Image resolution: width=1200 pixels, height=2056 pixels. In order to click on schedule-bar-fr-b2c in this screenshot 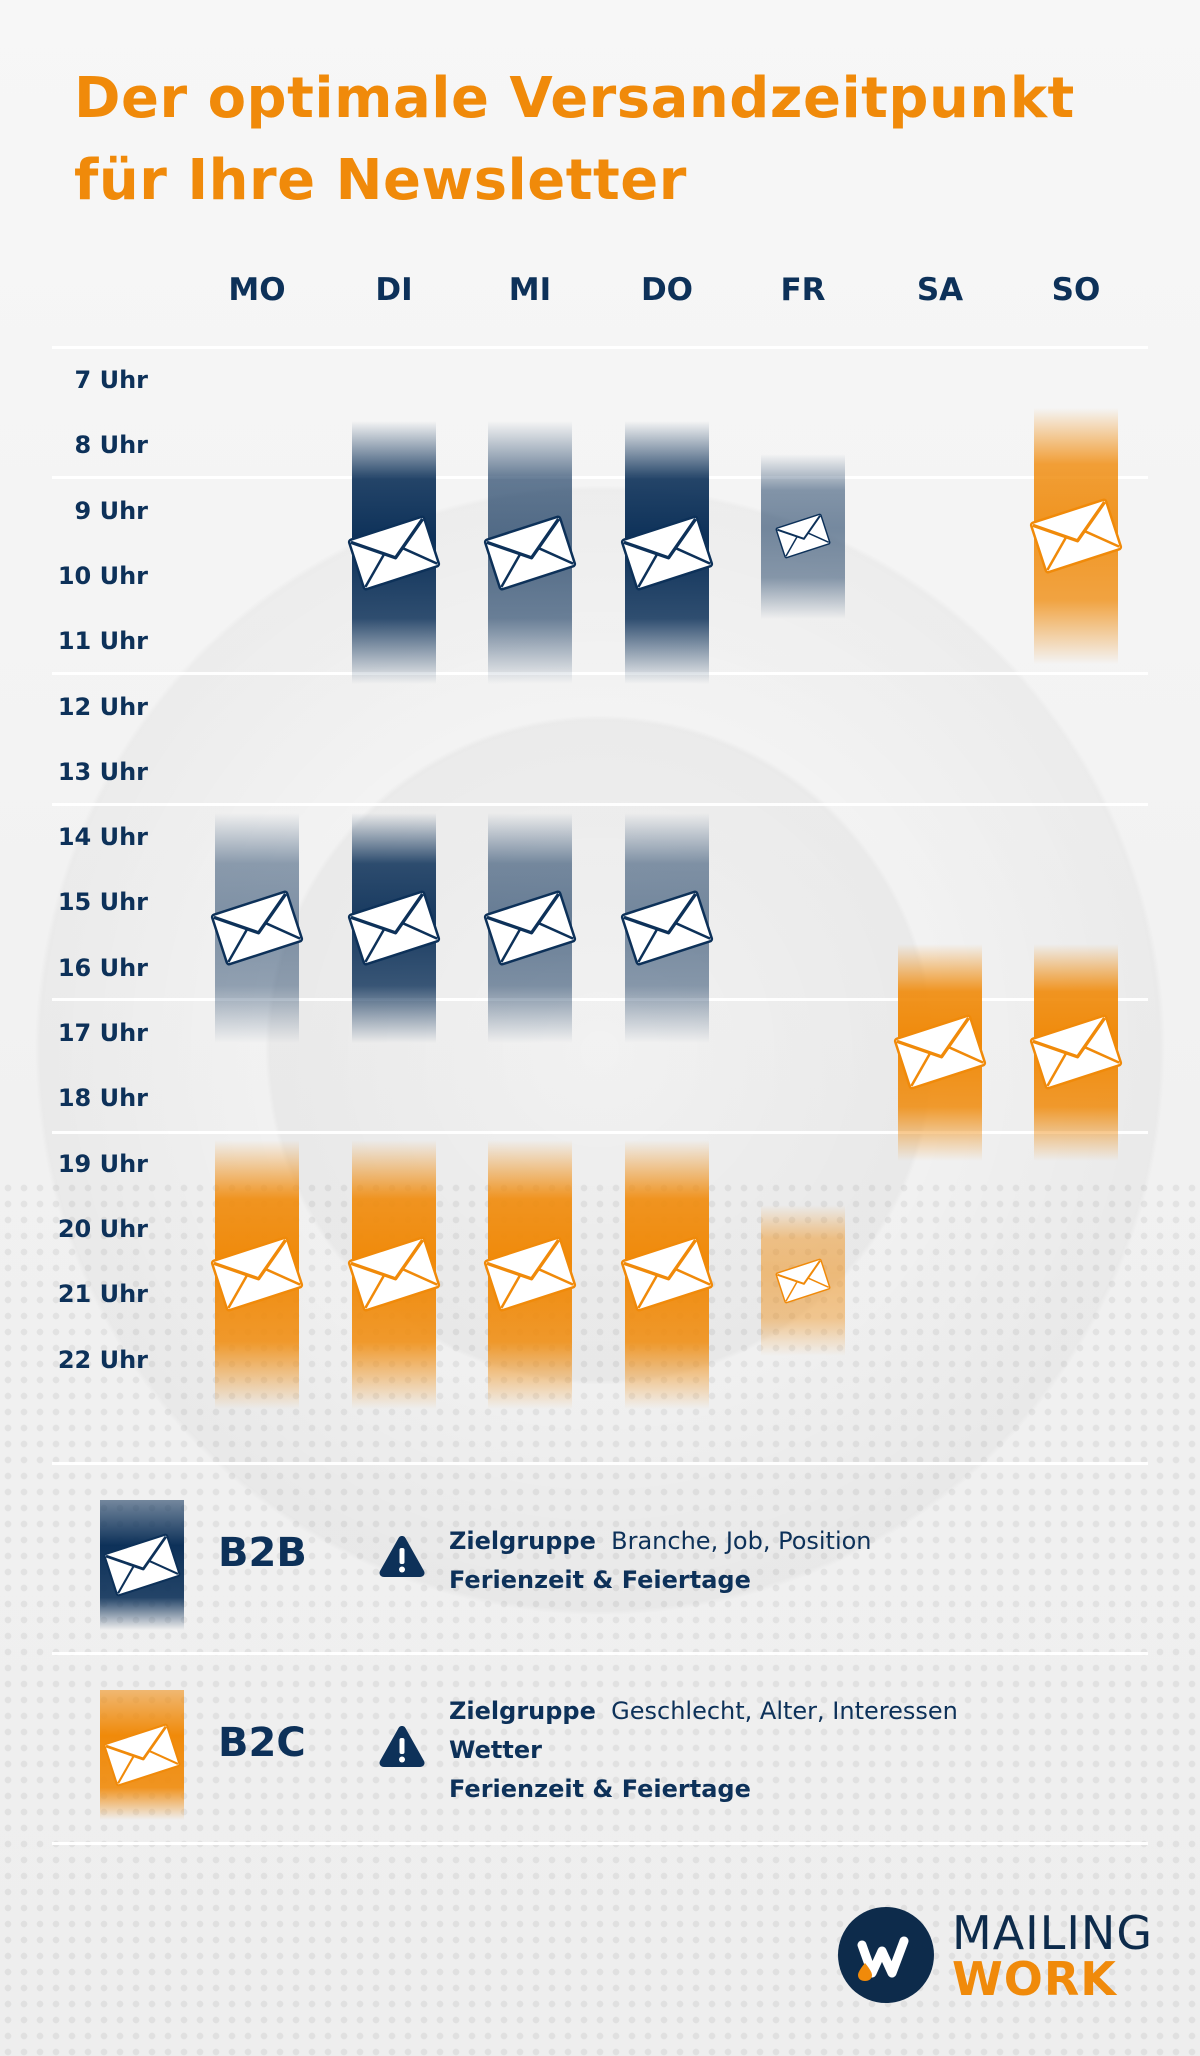, I will do `click(803, 1280)`.